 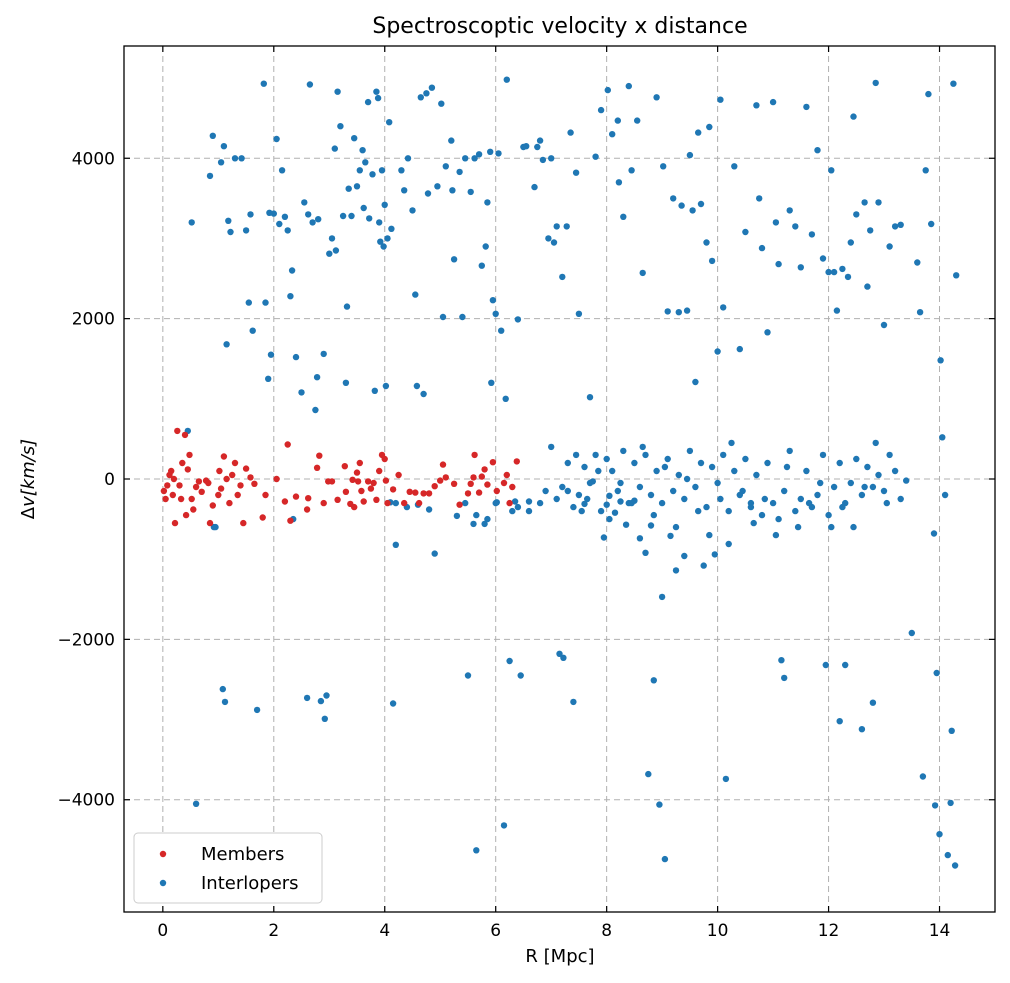 What do you see at coordinates (28, 512) in the screenshot?
I see `y-axis-label-delta: Δ` at bounding box center [28, 512].